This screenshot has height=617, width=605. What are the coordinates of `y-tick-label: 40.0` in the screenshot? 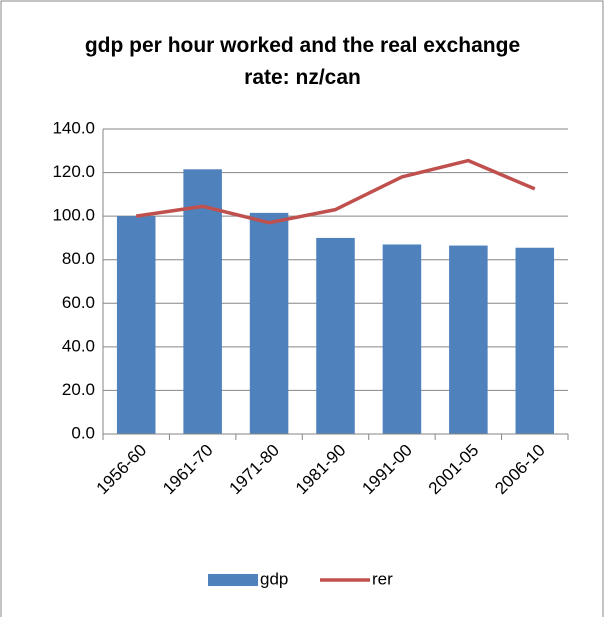 It's located at (78, 345).